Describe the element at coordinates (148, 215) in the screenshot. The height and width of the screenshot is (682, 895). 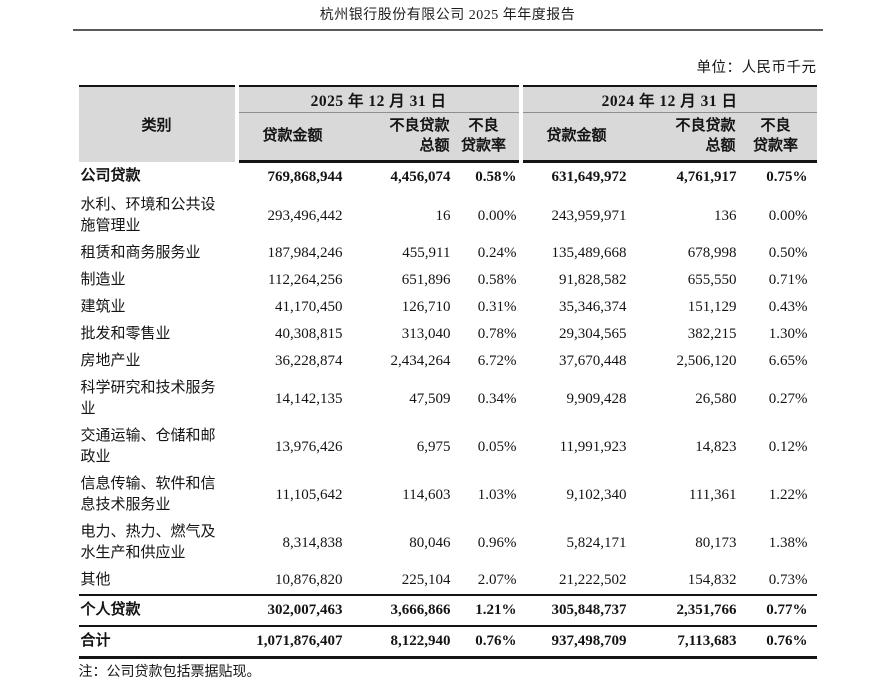
I see `row-label: 水利、环境和公共设施管理业` at that location.